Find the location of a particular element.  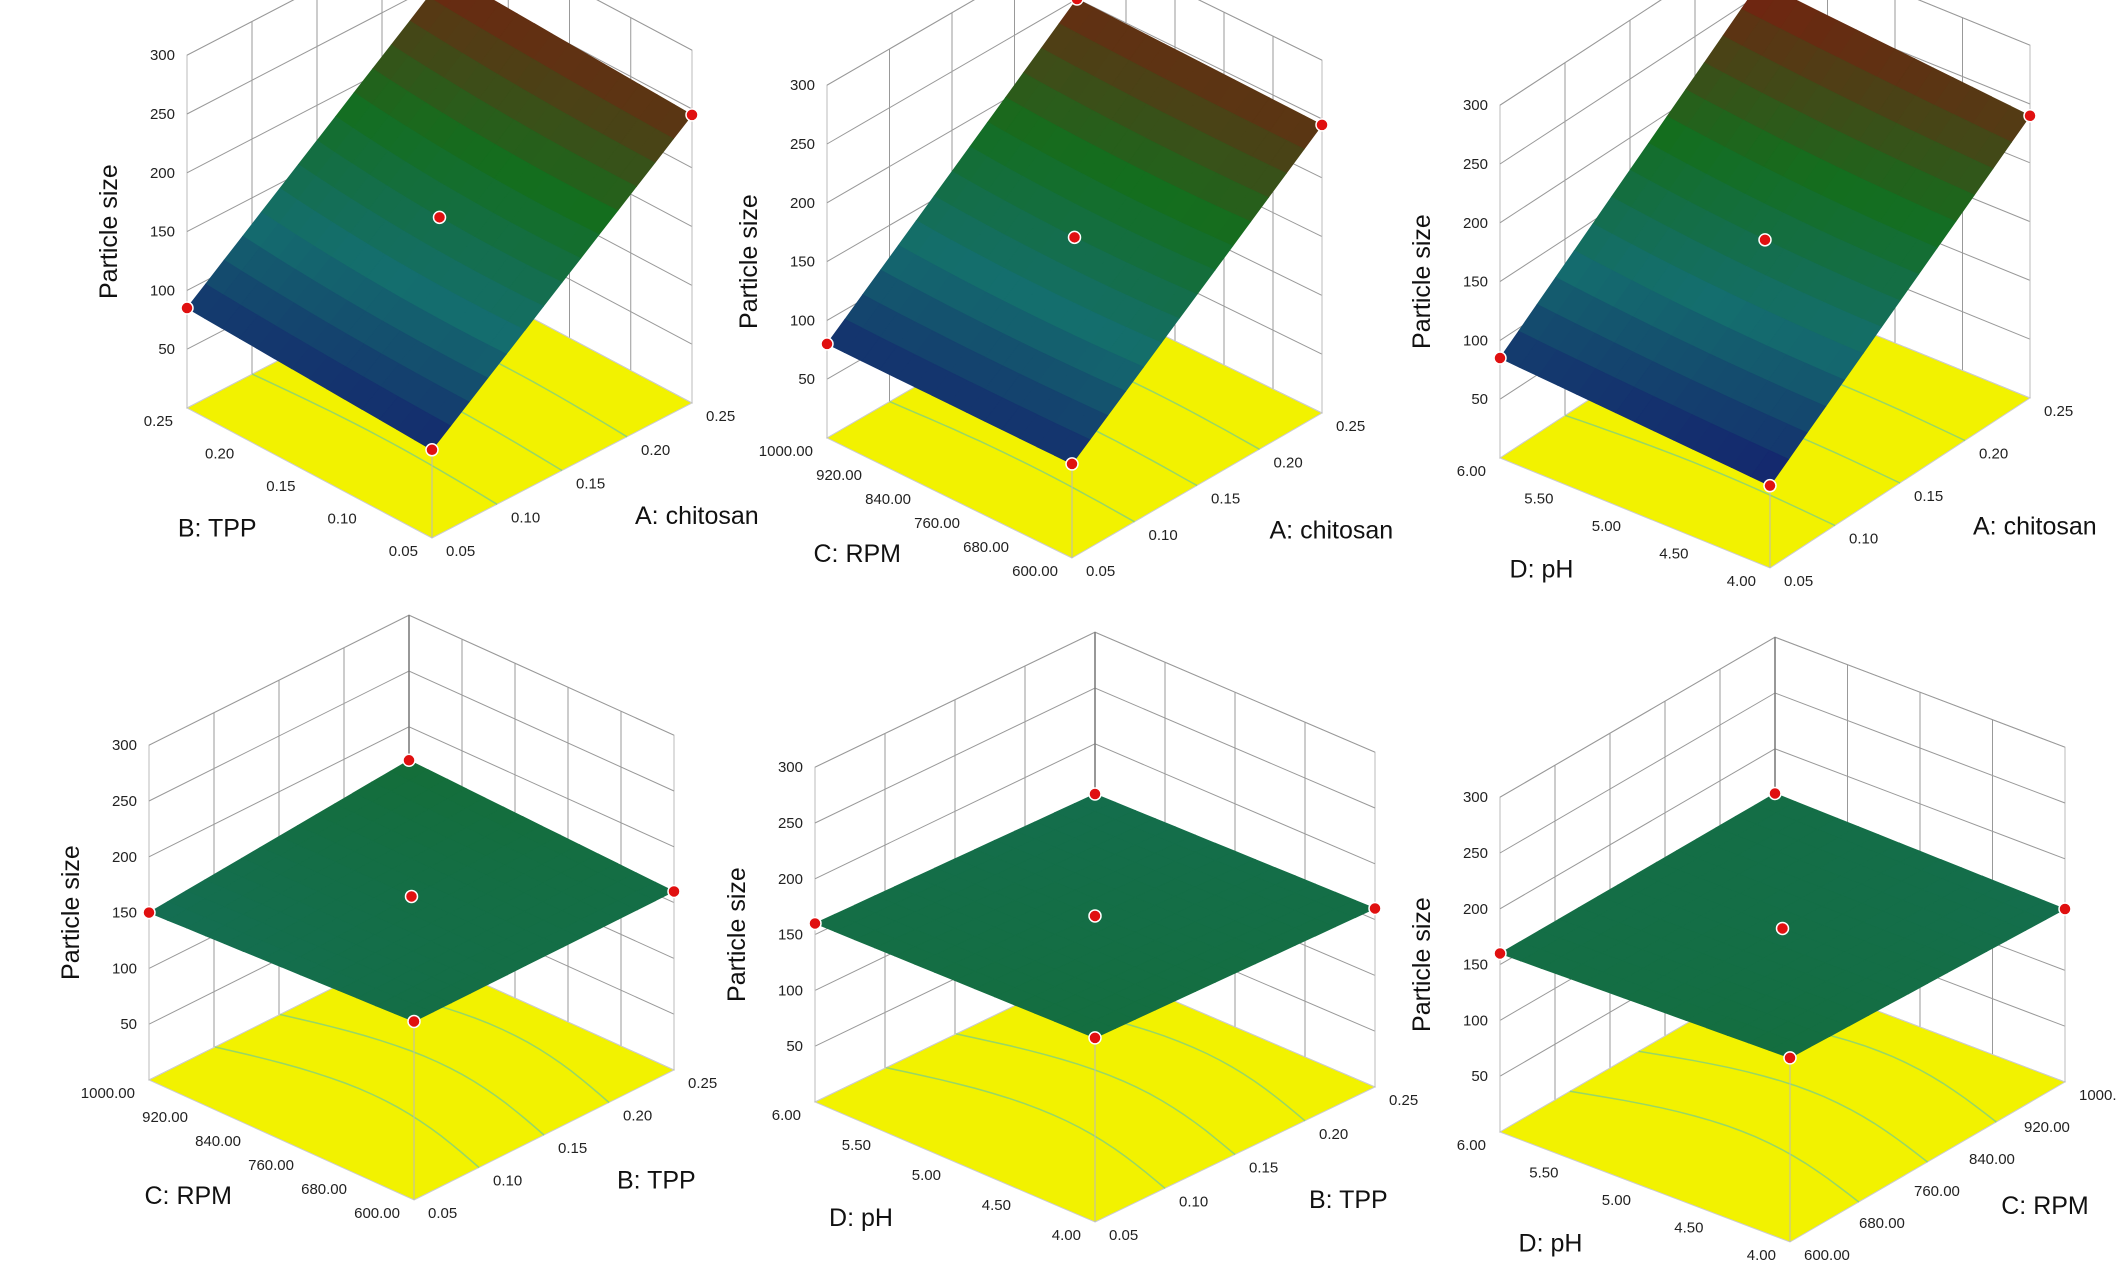

x-tick-label: 920.00 is located at coordinates (2047, 1127).